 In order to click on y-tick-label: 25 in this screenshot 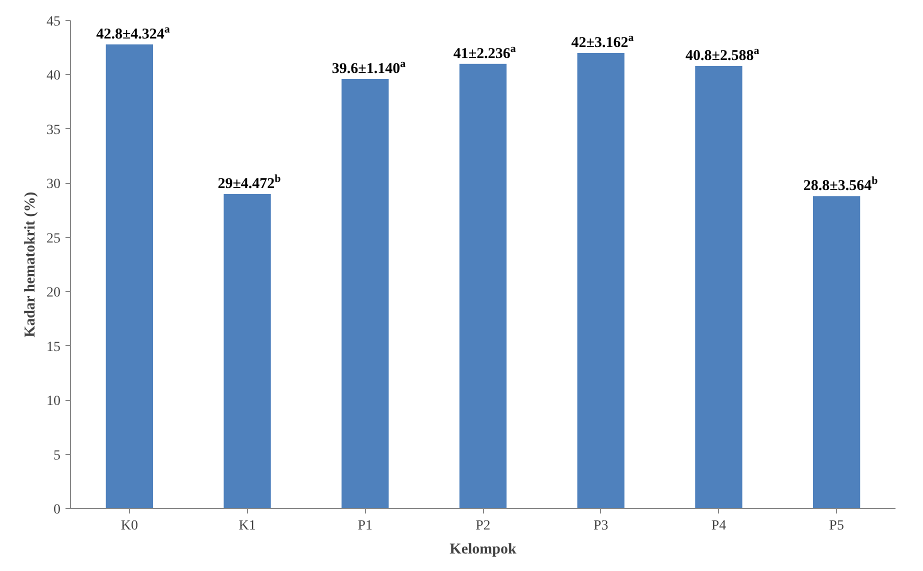, I will do `click(53, 238)`.